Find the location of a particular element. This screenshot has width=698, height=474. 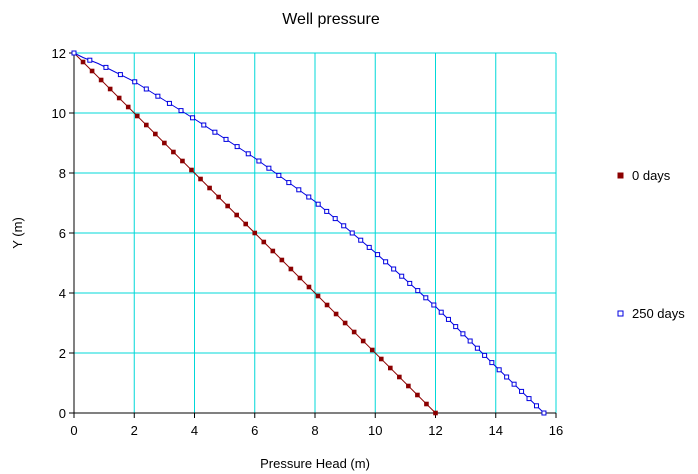

x-tick-label: 6 is located at coordinates (254, 430).